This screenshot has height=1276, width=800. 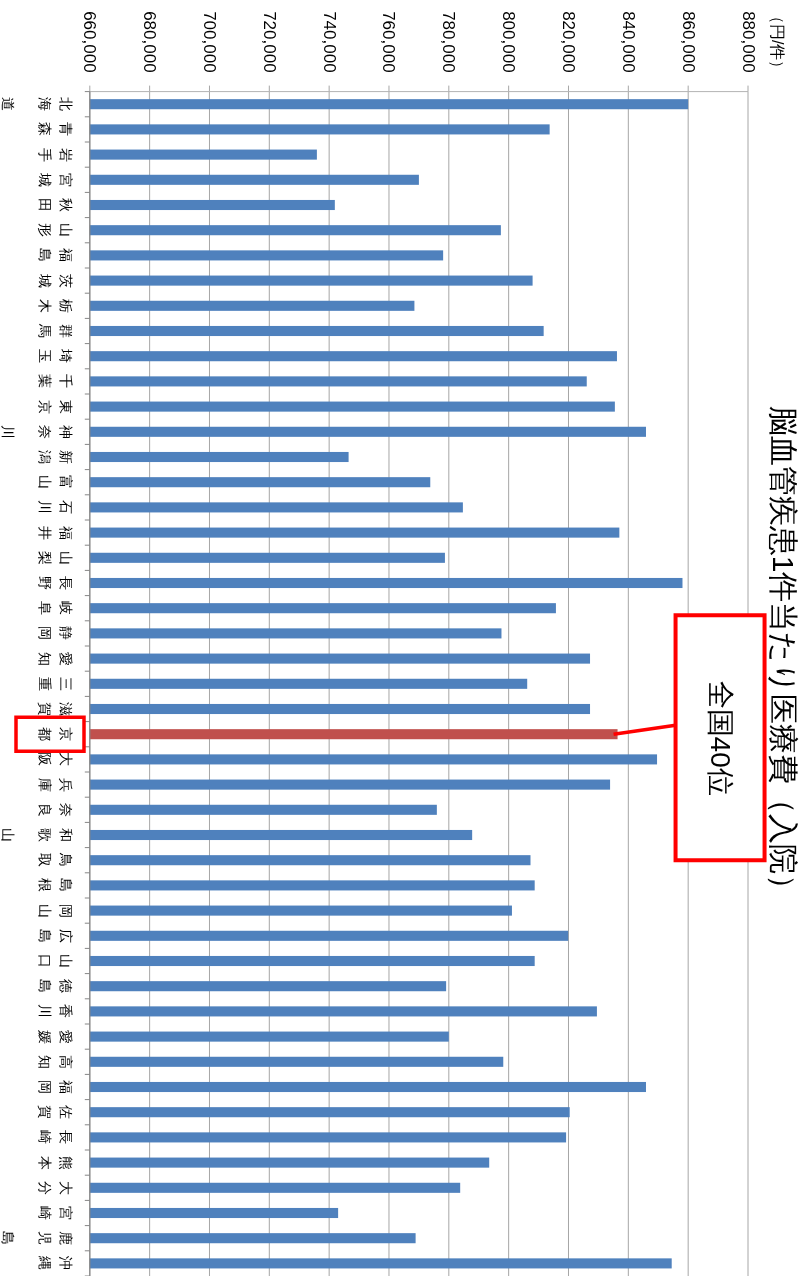 I want to click on category-label: 神奈川, so click(x=37, y=431).